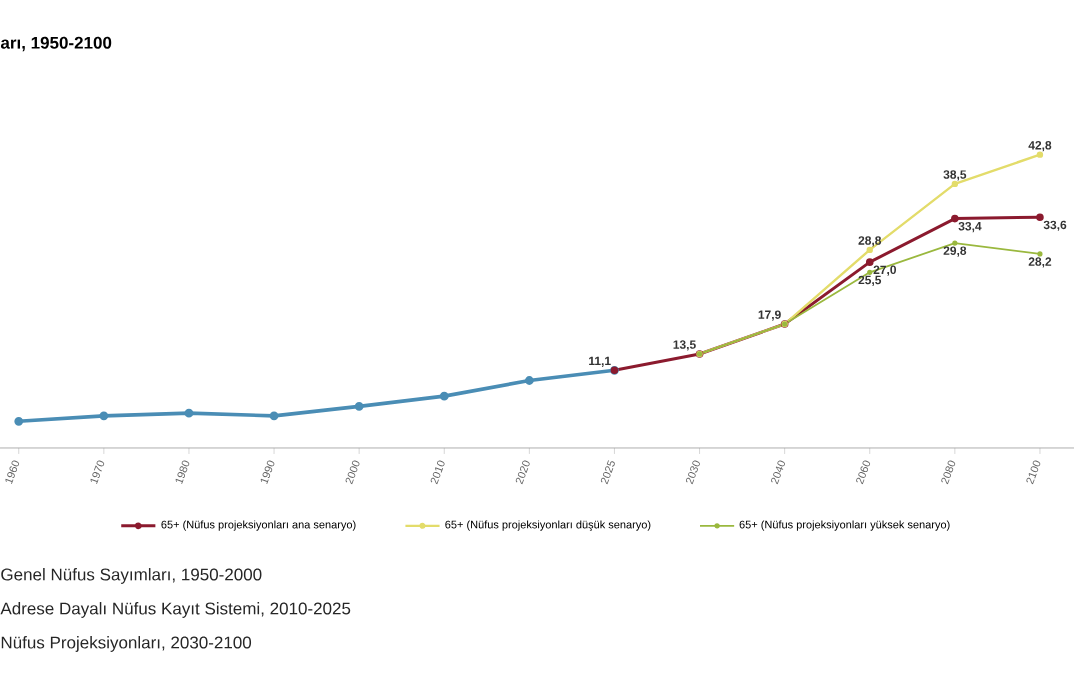 This screenshot has width=1086, height=684. Describe the element at coordinates (175, 610) in the screenshot. I see `text: Adrese Dayalı Nüfus Kayıt Sistemi, 2010-2025` at that location.